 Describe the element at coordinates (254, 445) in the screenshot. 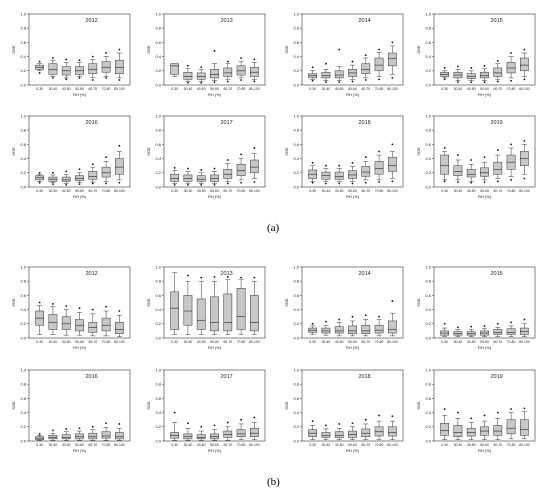

I see `x-tick-label: 80-100` at that location.